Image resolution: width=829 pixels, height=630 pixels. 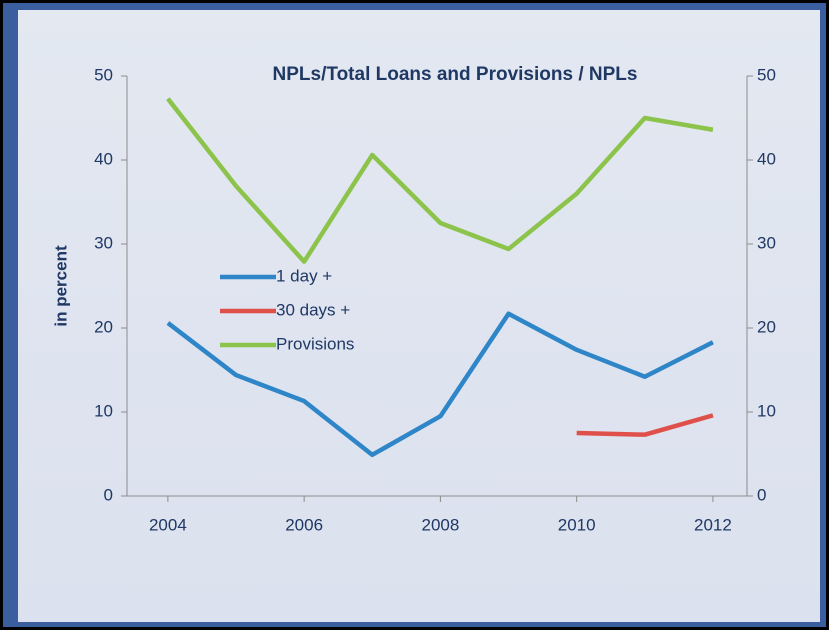 I want to click on y-tick-label: 40, so click(x=103, y=158).